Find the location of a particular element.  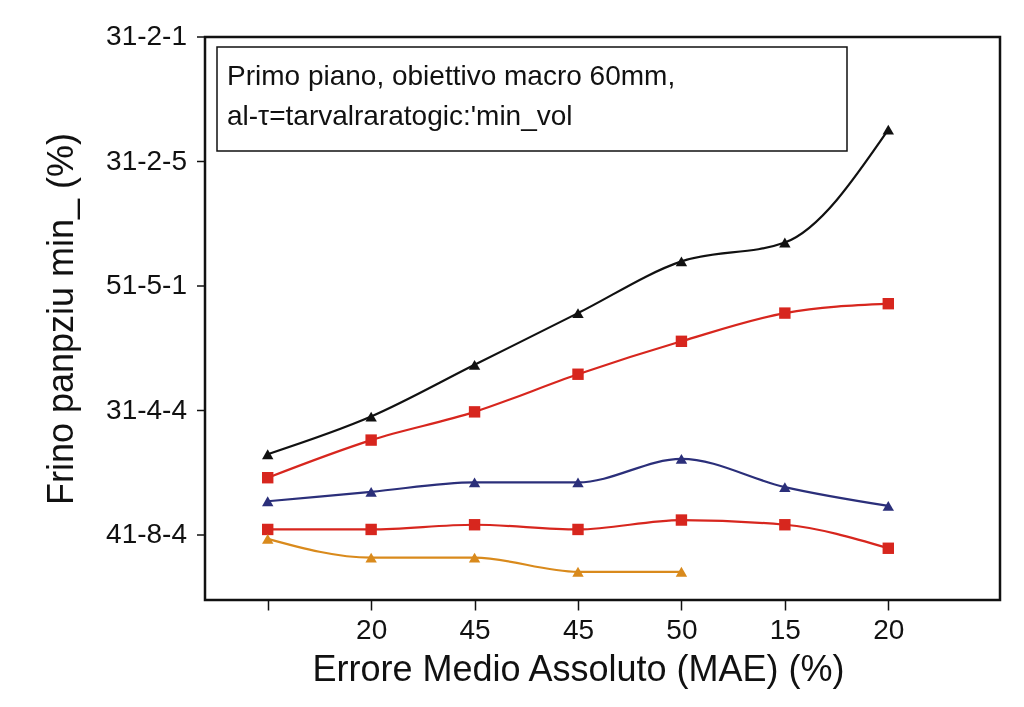

text: 41-8-4 is located at coordinates (146, 533).